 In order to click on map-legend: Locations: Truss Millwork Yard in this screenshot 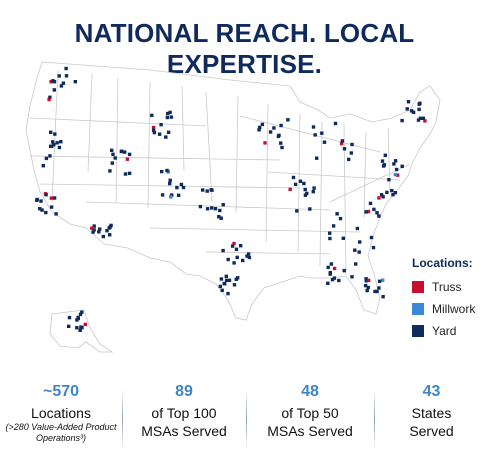, I will do `click(443, 299)`.